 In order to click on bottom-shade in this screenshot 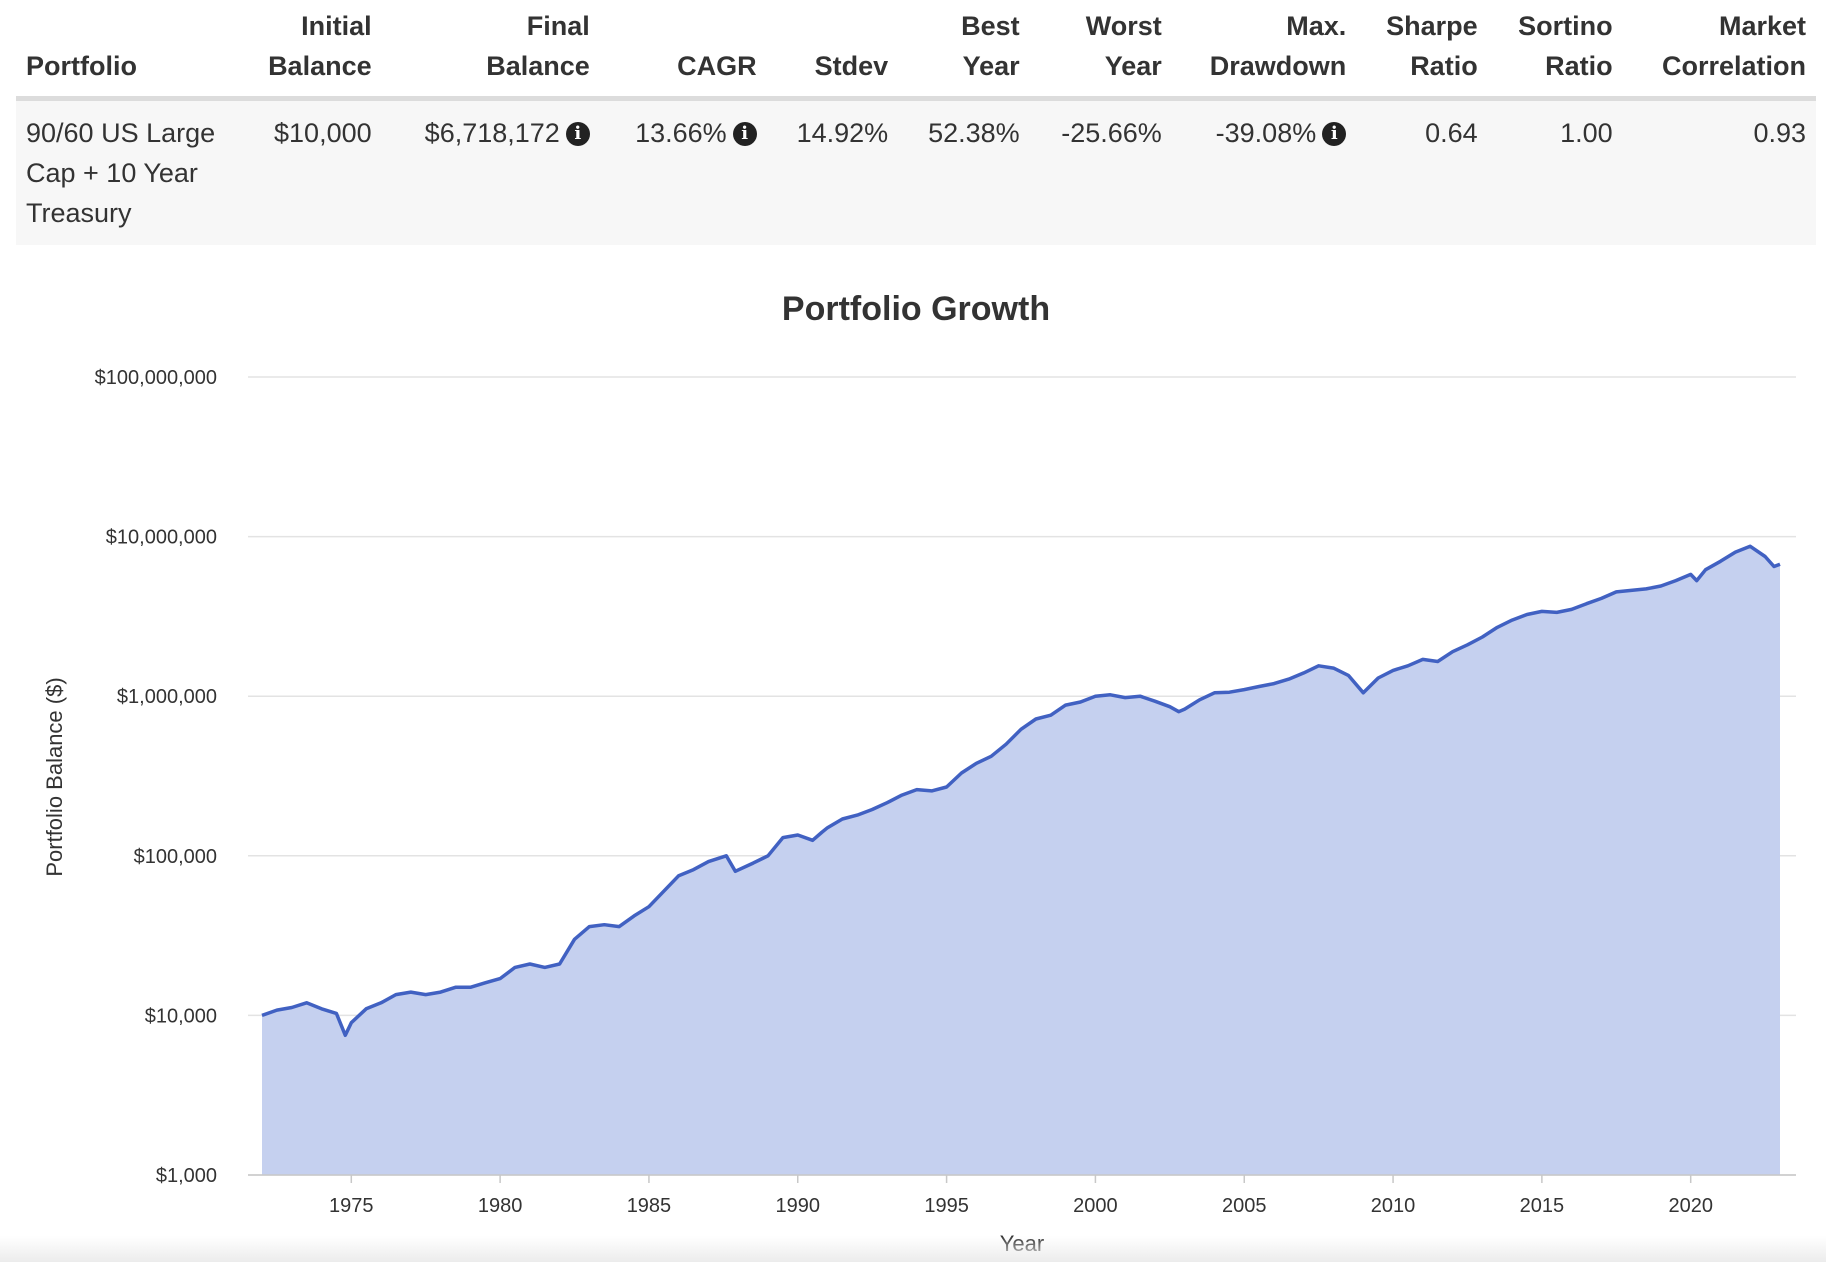, I will do `click(913, 1249)`.